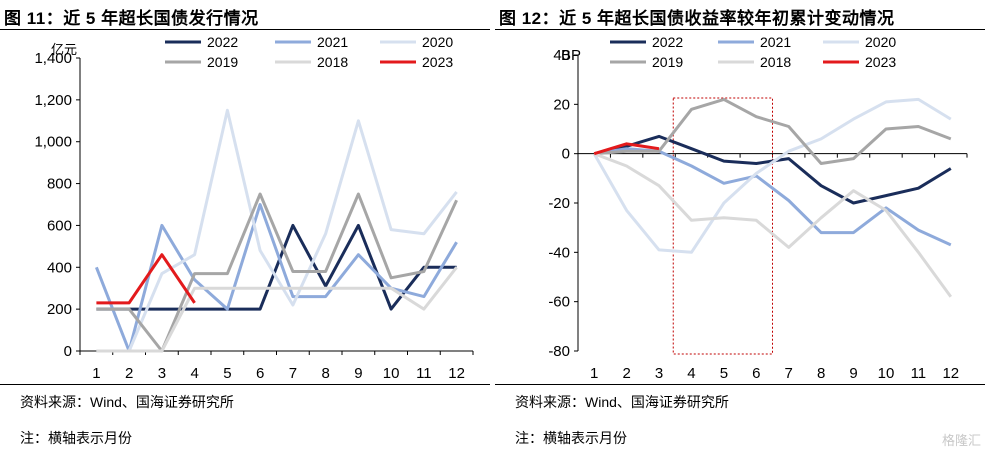  What do you see at coordinates (697, 18) in the screenshot?
I see `chart-title: 图 12：近 5 年超长国债收益率较年初累计变动情况` at bounding box center [697, 18].